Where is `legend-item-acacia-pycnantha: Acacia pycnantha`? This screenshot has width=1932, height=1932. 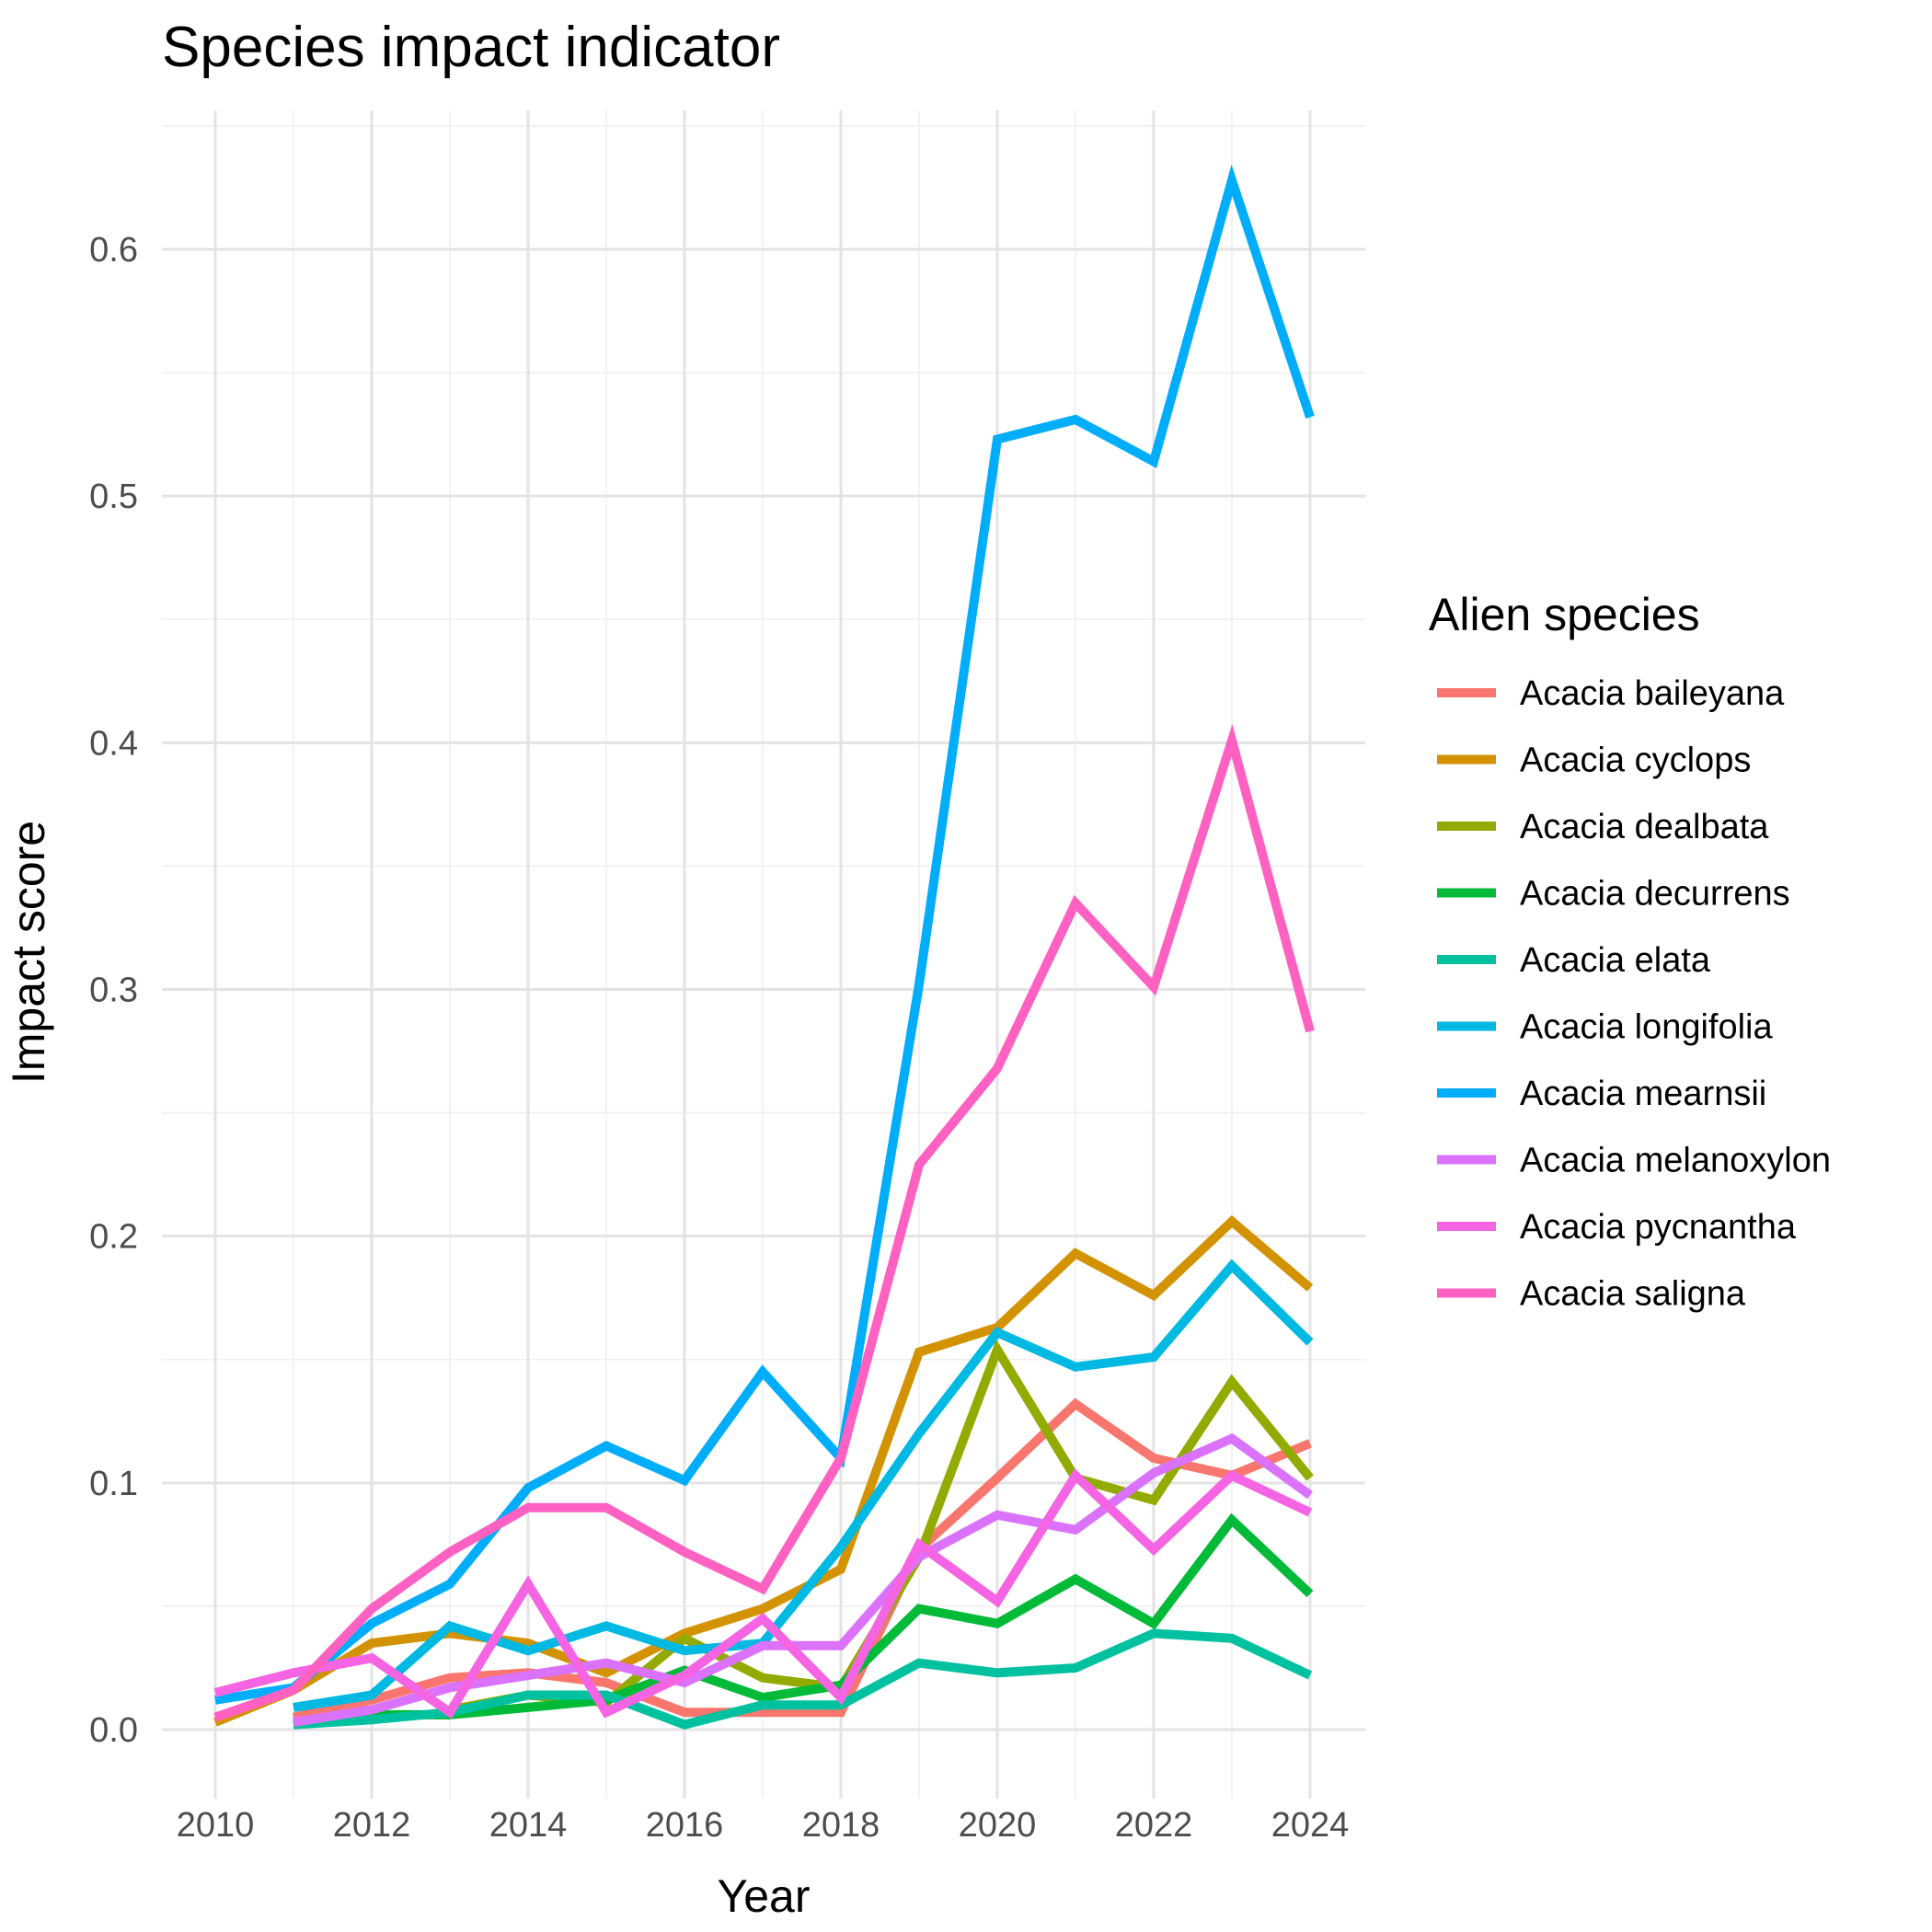 legend-item-acacia-pycnantha: Acacia pycnantha is located at coordinates (1617, 1227).